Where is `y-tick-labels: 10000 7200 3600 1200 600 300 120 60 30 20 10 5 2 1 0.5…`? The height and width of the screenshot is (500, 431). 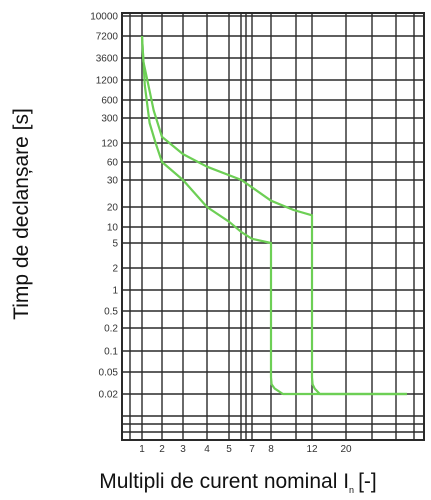
y-tick-labels: 10000 7200 3600 1200 600 300 120 60 30 20 10 5 2 1 0.5… is located at coordinates (104, 206).